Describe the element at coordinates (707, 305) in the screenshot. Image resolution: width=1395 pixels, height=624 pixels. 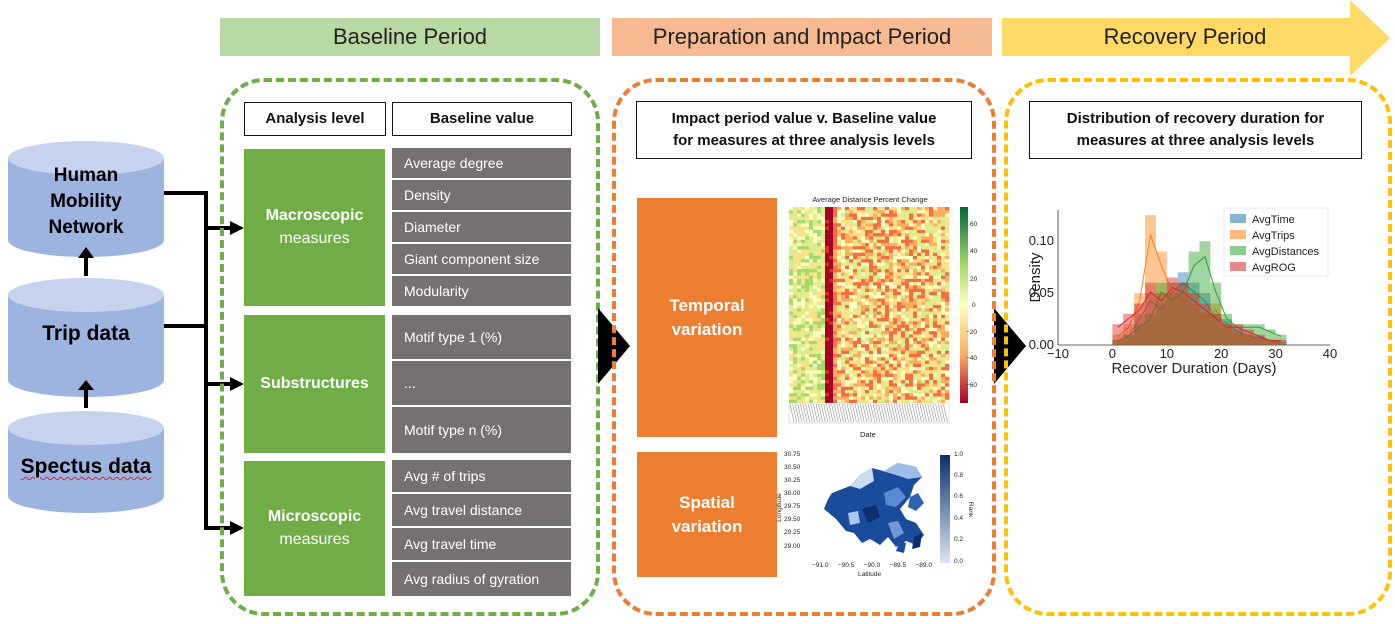
I see `temporal-line1: Temporal` at that location.